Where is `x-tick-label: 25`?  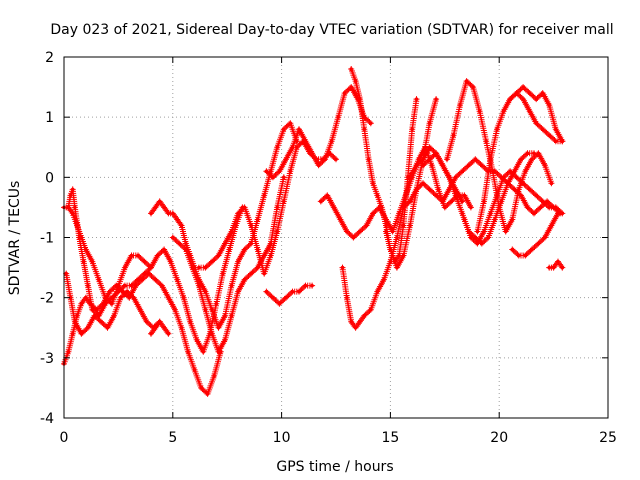
x-tick-label: 25 is located at coordinates (608, 438).